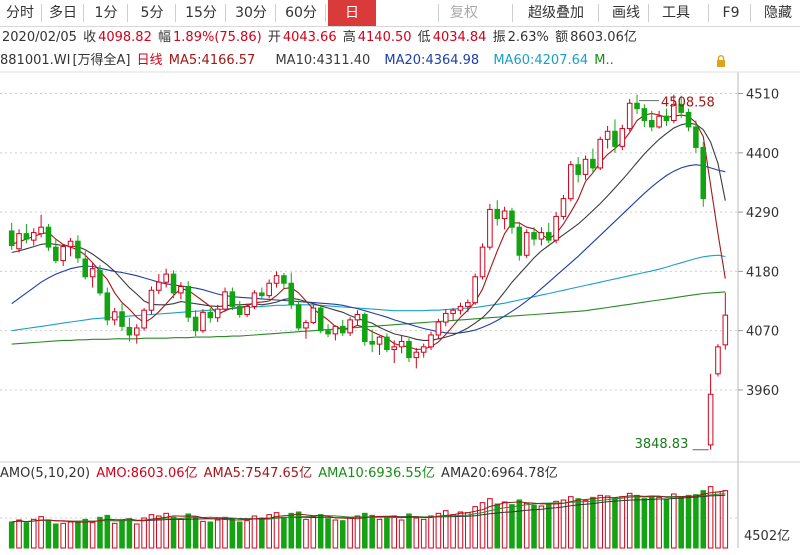  What do you see at coordinates (562, 37) in the screenshot?
I see `amount-label: 额` at bounding box center [562, 37].